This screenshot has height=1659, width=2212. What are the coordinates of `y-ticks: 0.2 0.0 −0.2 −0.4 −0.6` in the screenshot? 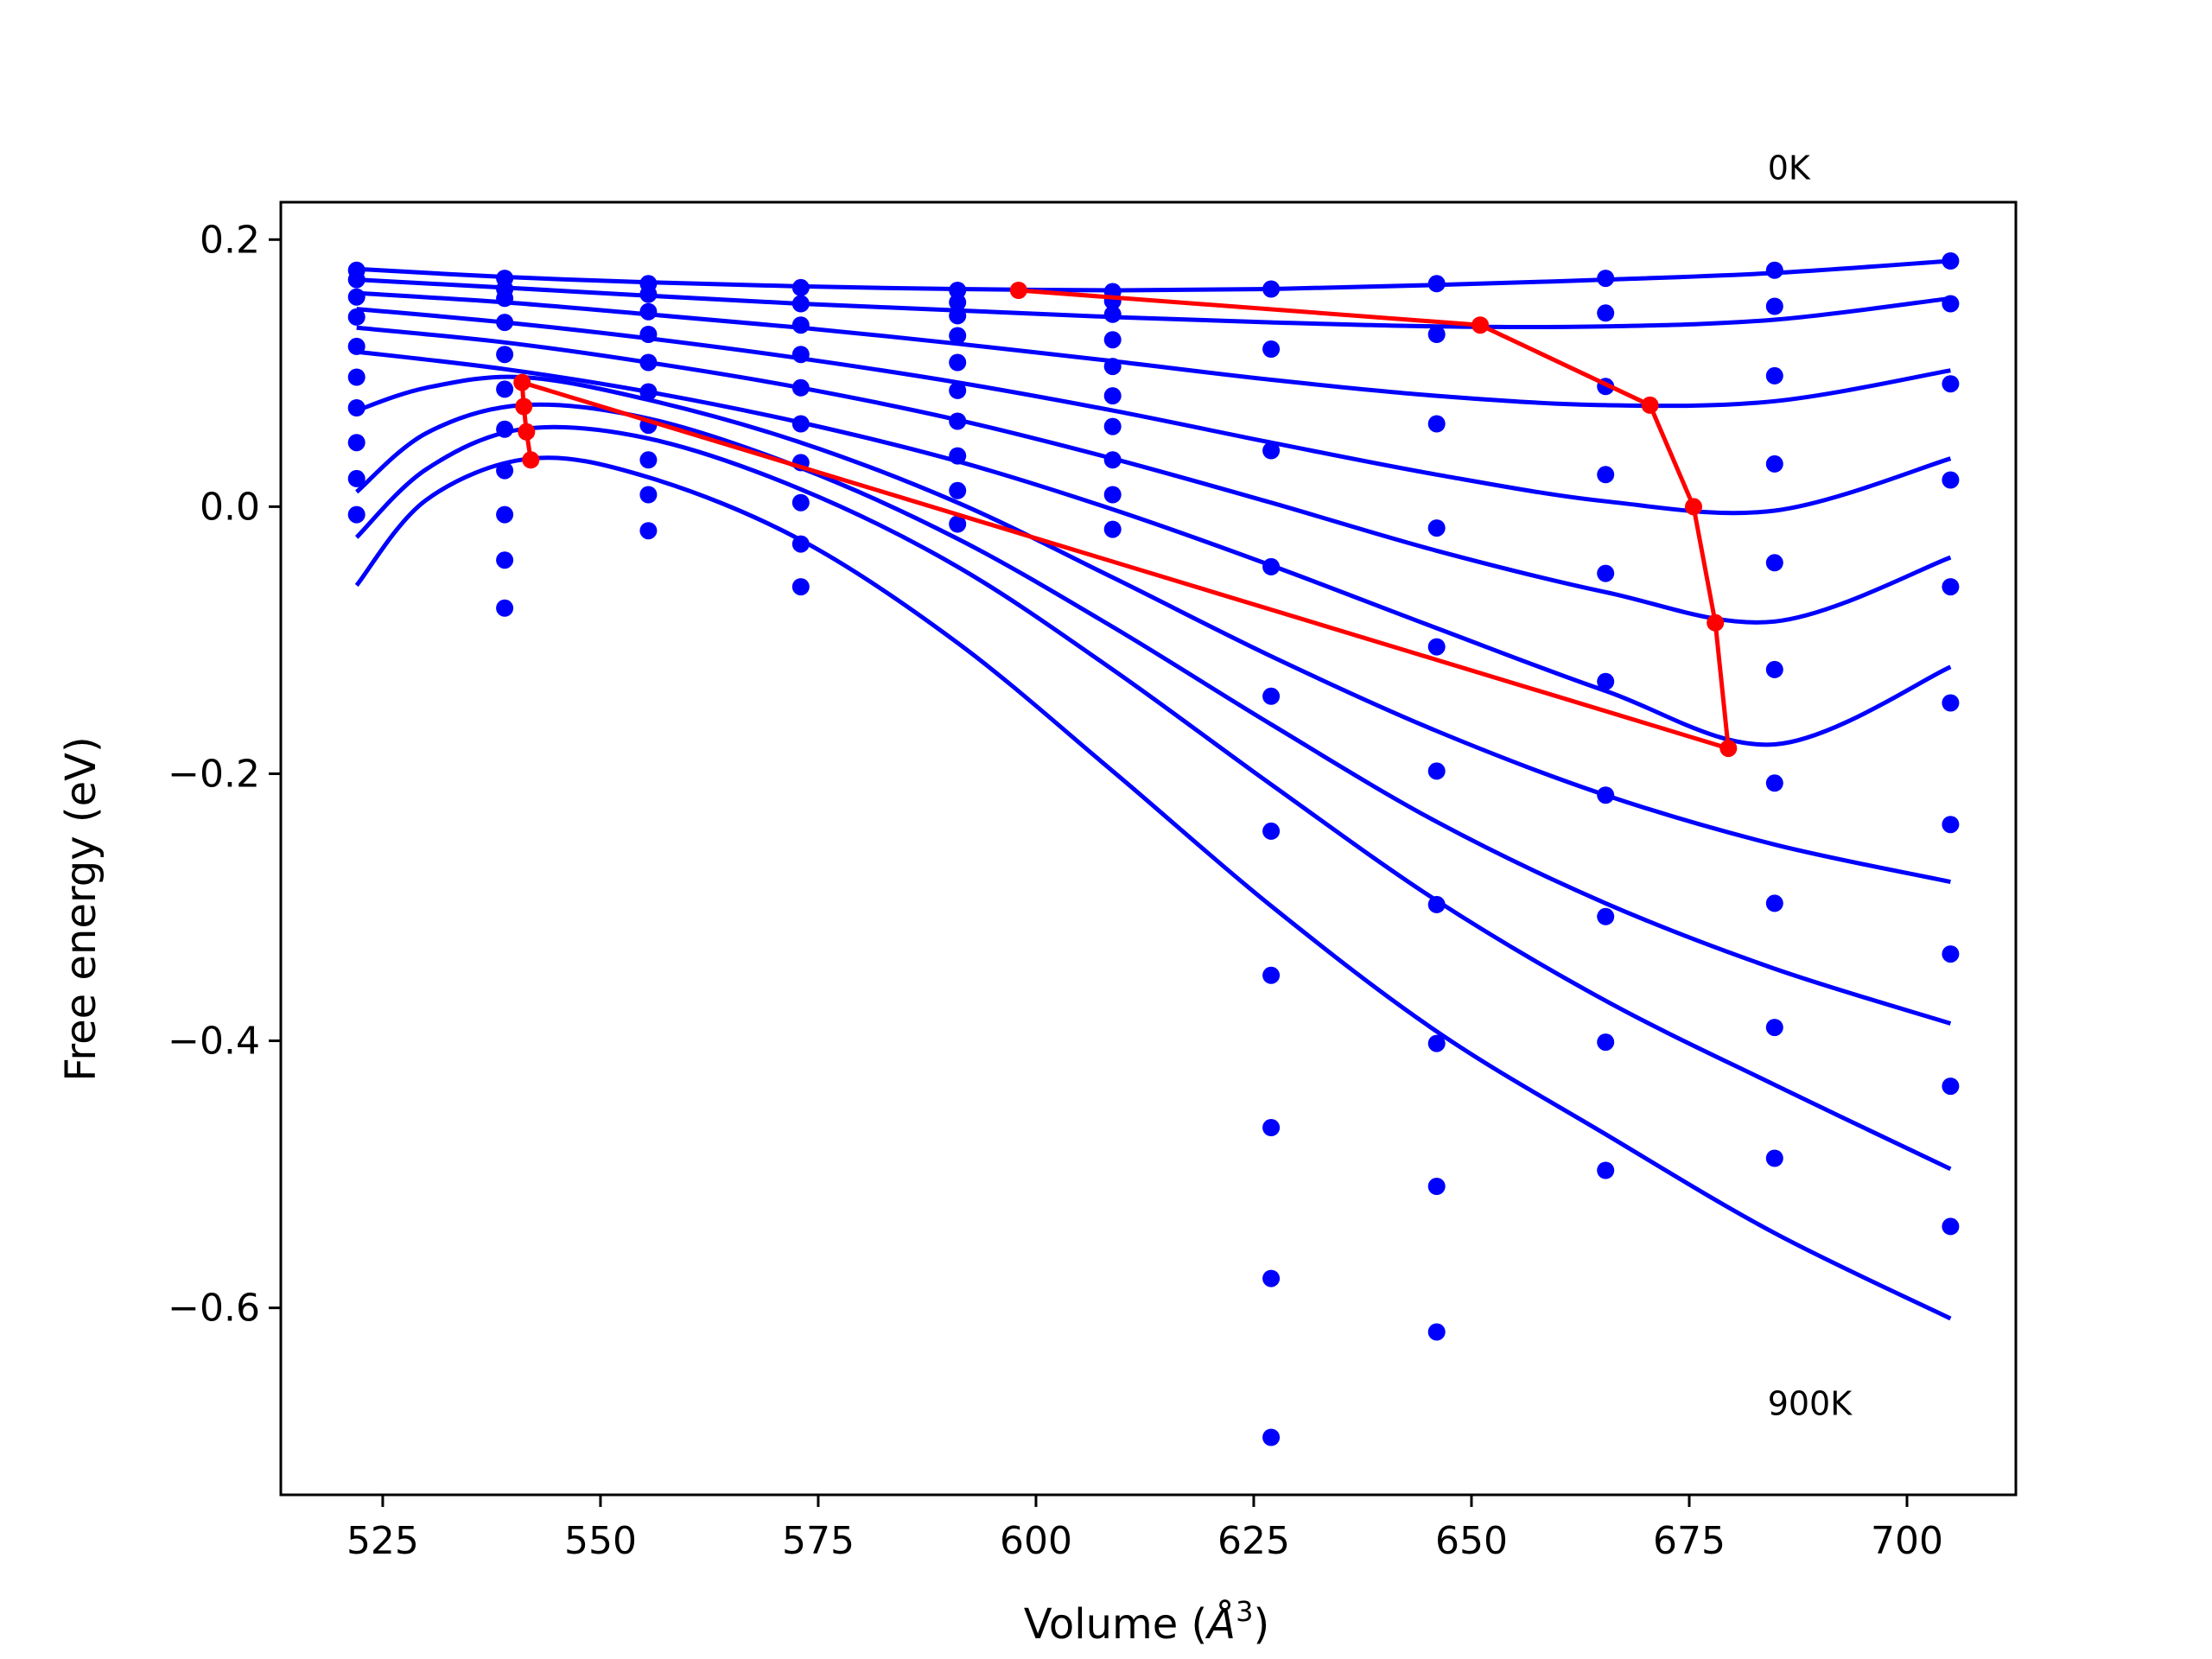 It's located at (224, 774).